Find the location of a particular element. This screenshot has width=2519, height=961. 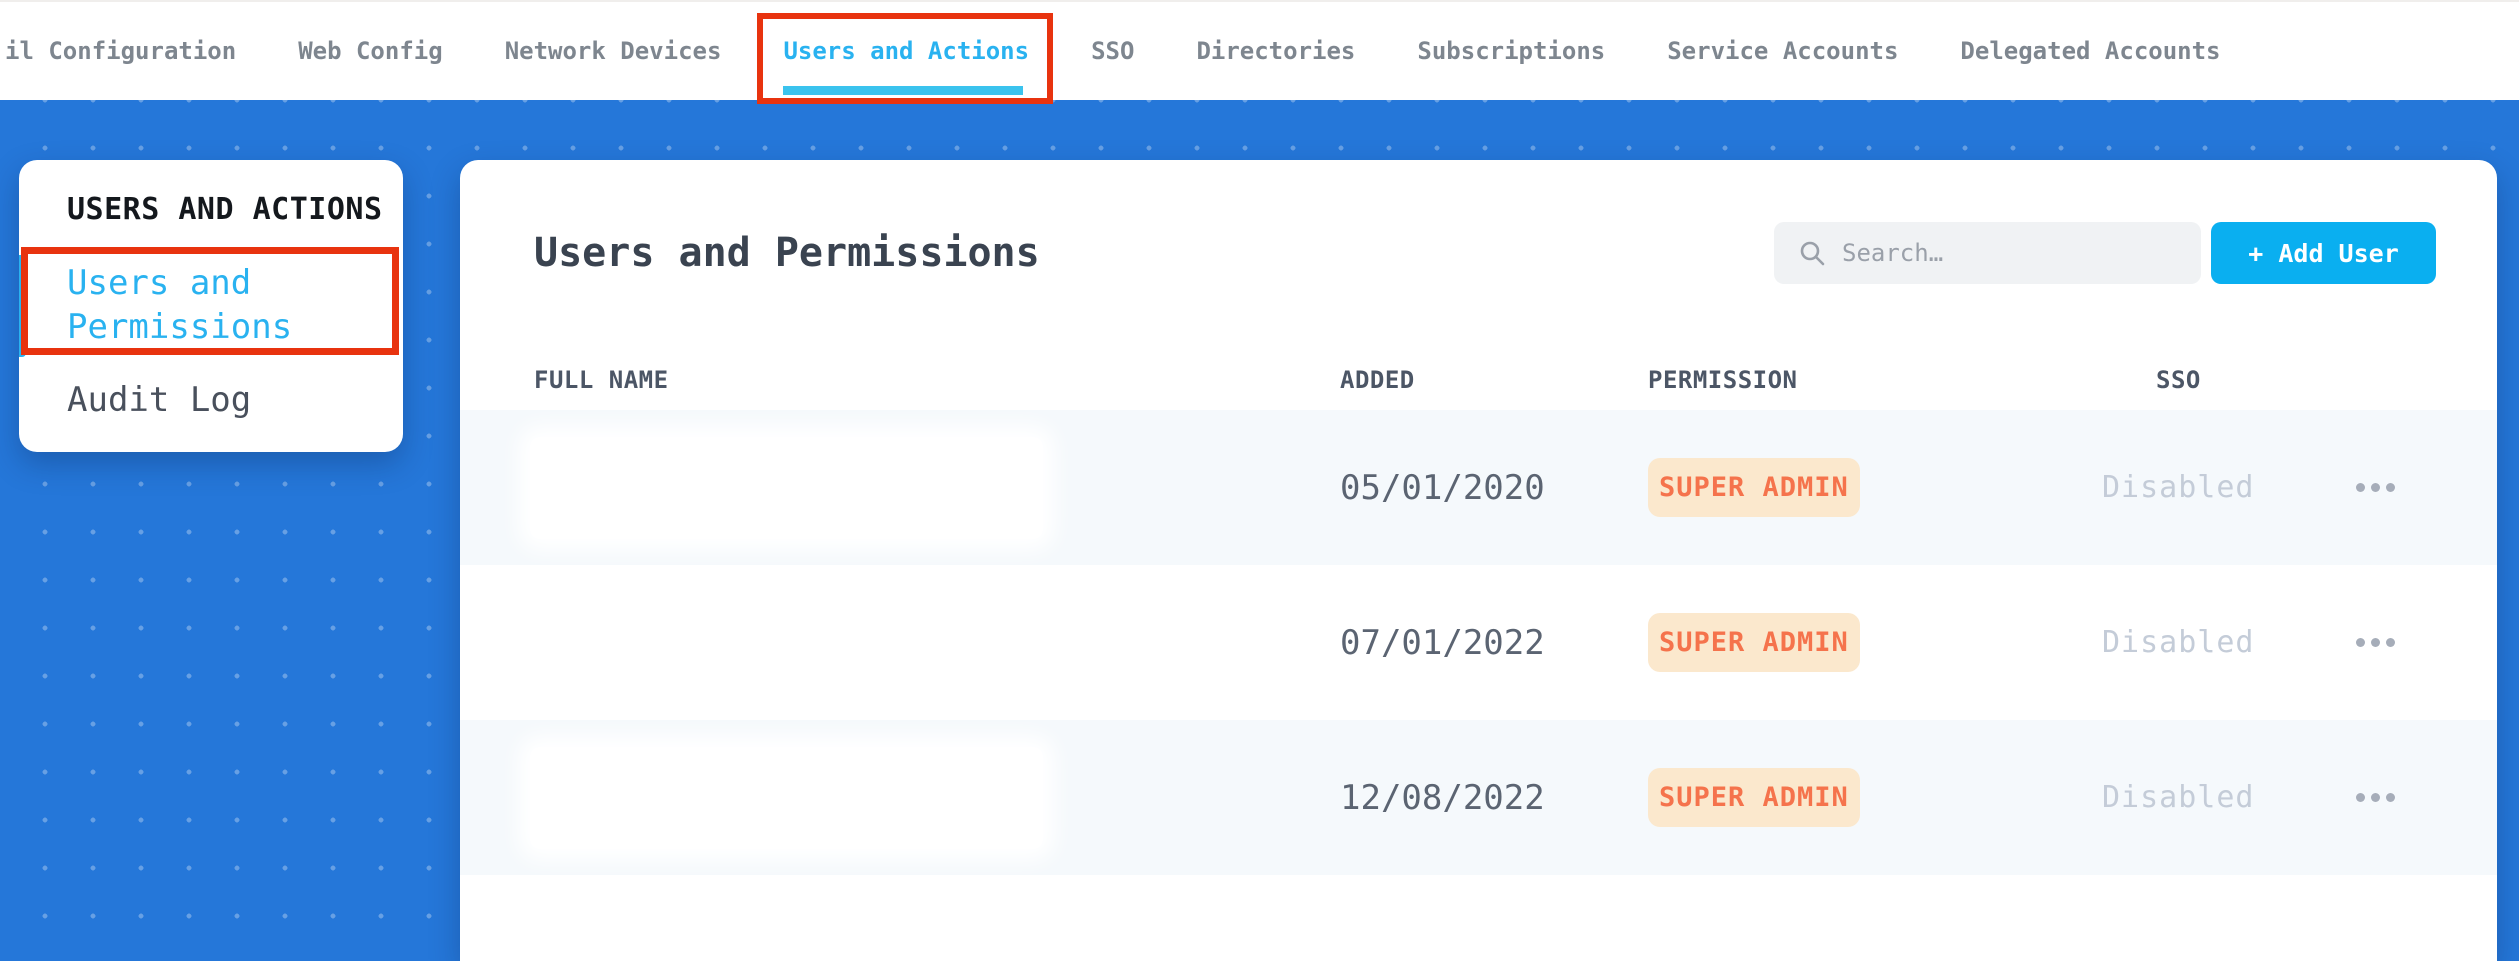

added-date: 07/01/2022 is located at coordinates (1442, 642).